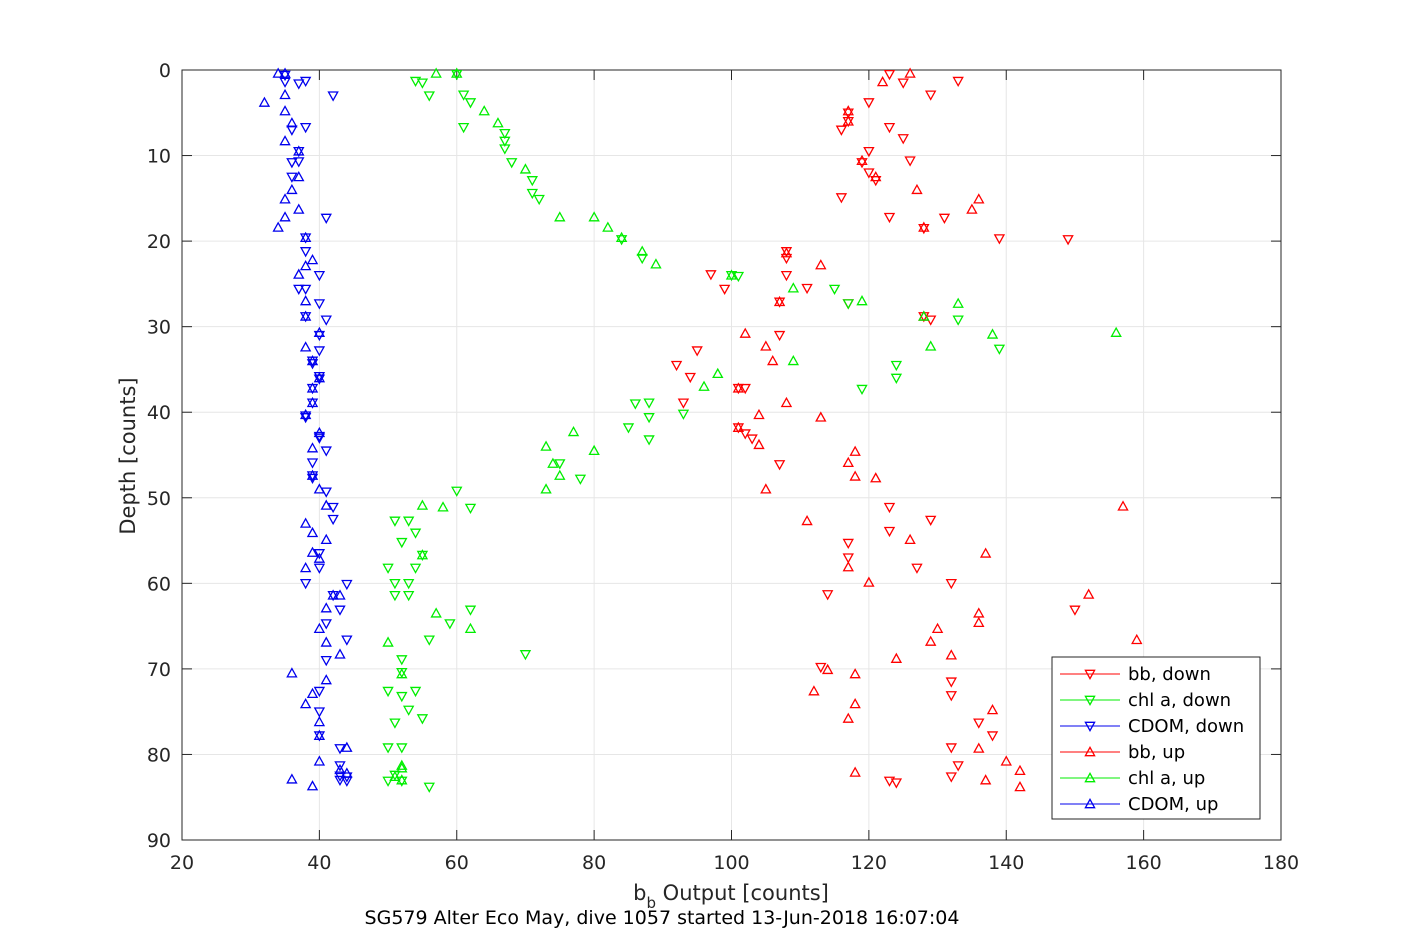 The image size is (1417, 945). What do you see at coordinates (159, 670) in the screenshot?
I see `y-tick-label: 70` at bounding box center [159, 670].